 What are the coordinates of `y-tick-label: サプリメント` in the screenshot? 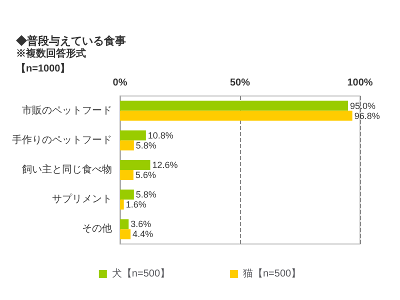 It's located at (82, 199).